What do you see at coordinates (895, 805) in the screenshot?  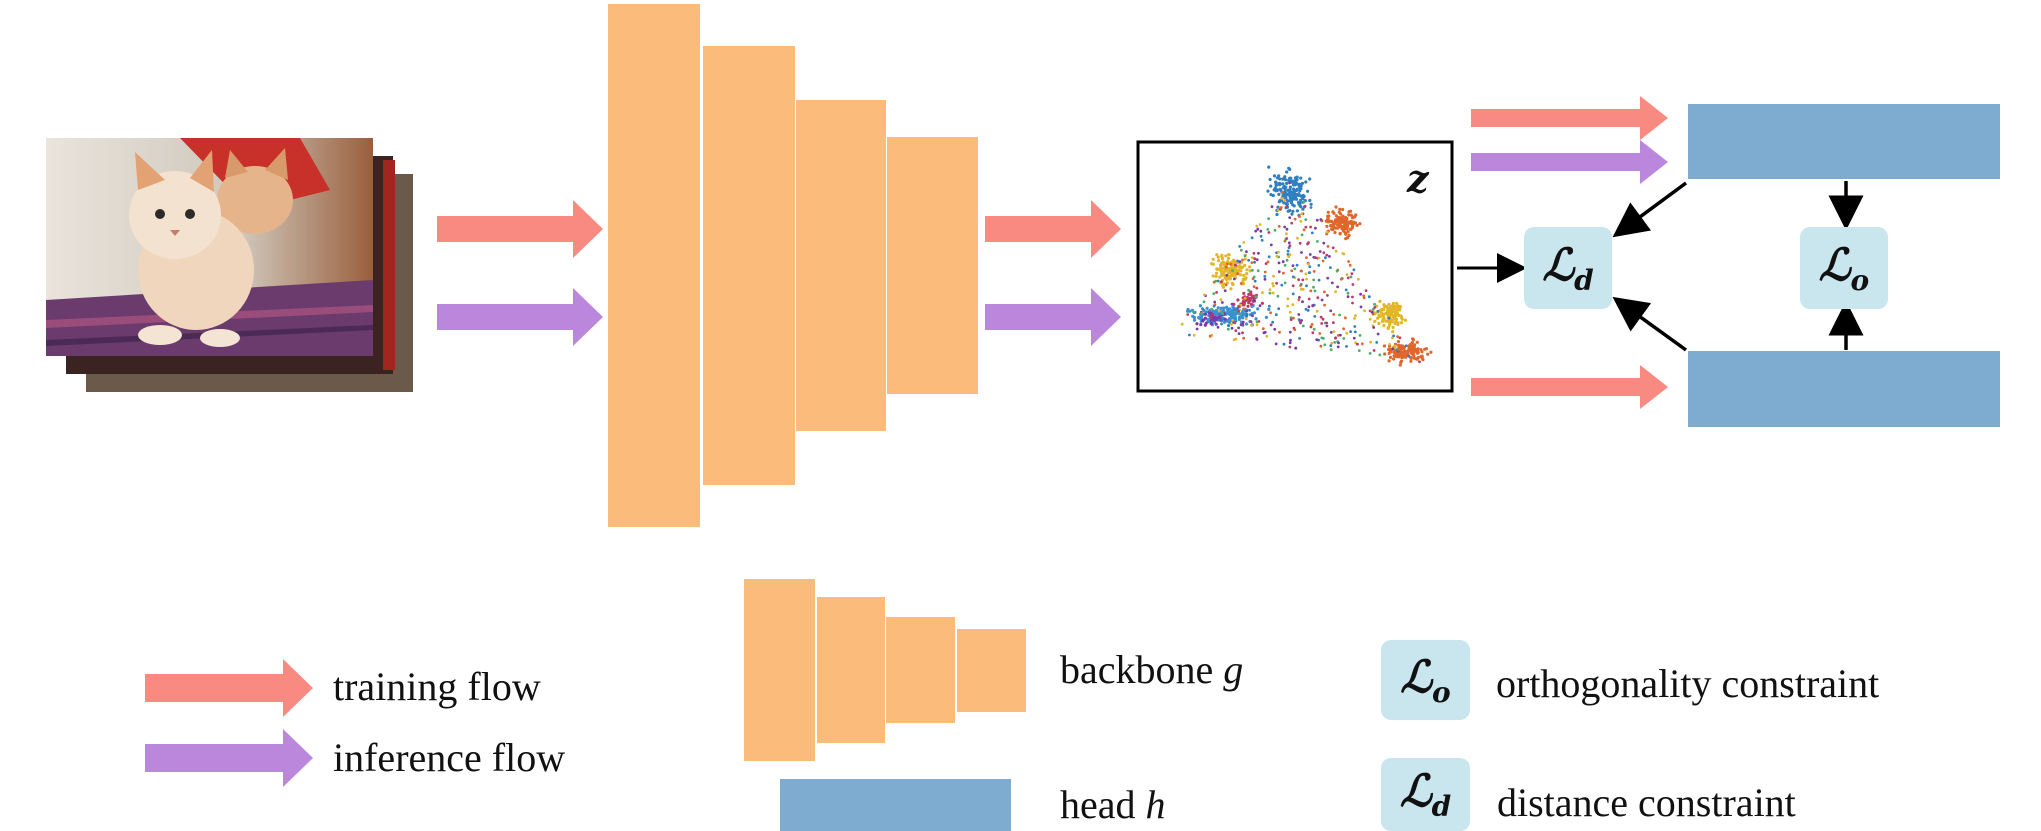 I see `legend-head-block` at bounding box center [895, 805].